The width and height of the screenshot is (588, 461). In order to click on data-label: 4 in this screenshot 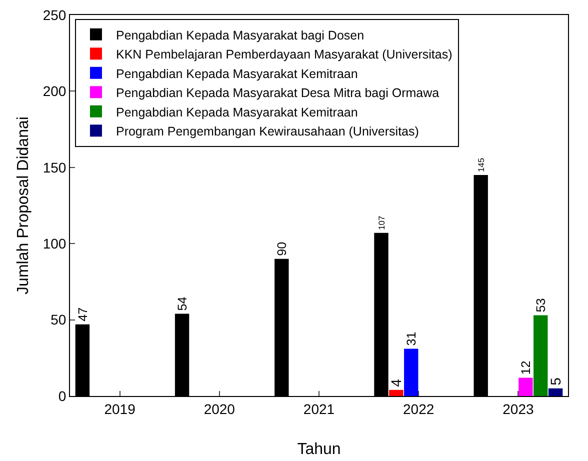, I will do `click(396, 382)`.